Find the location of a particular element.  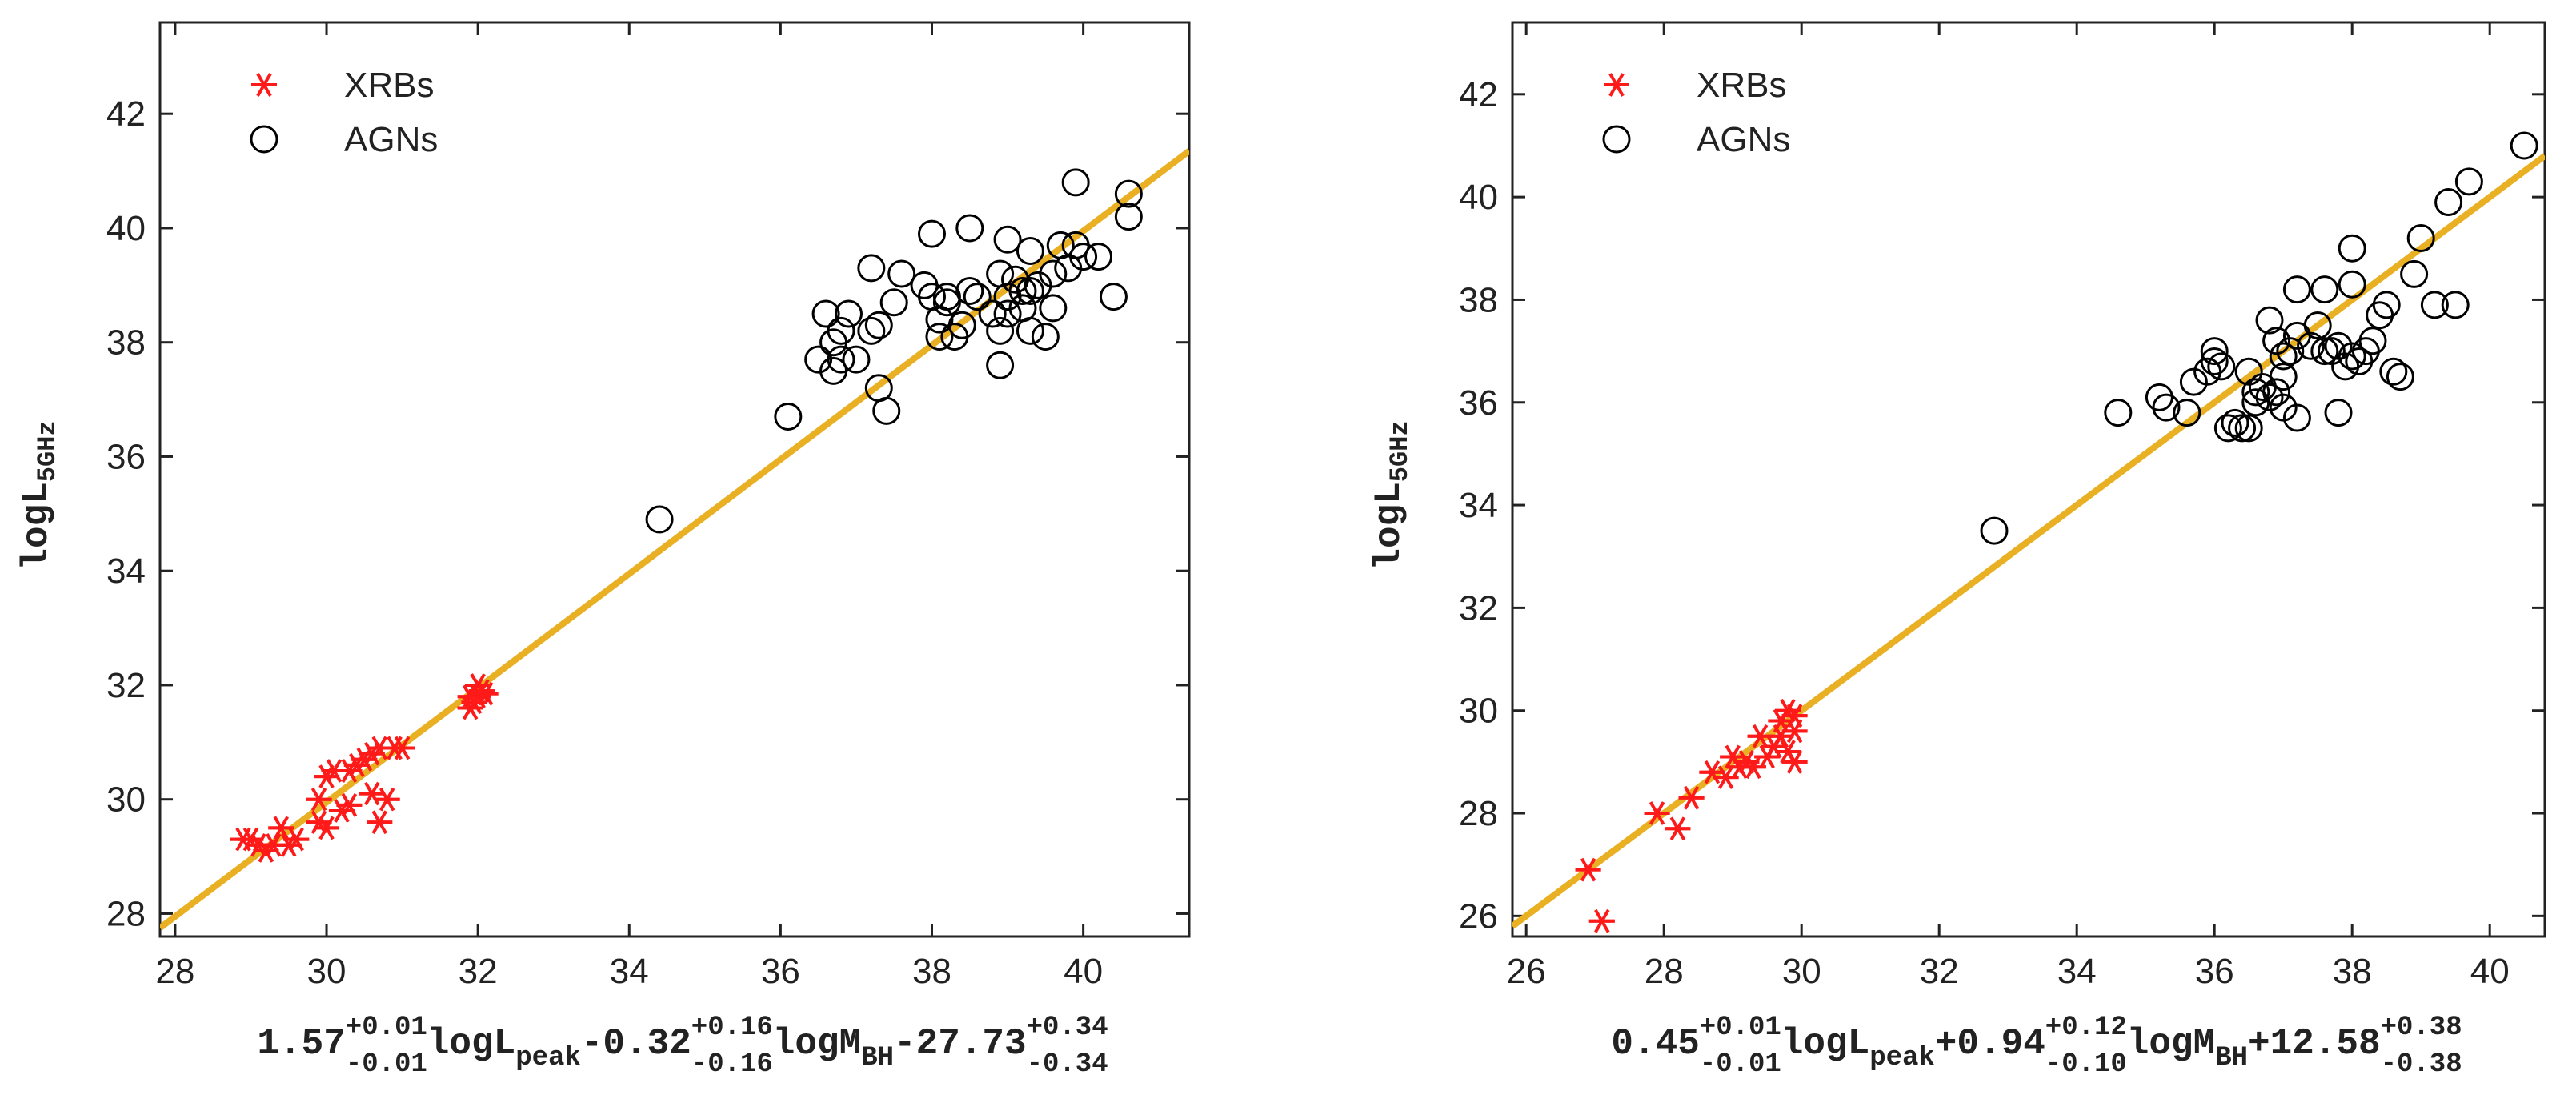

formula-part: +12.58 is located at coordinates (2314, 1044).